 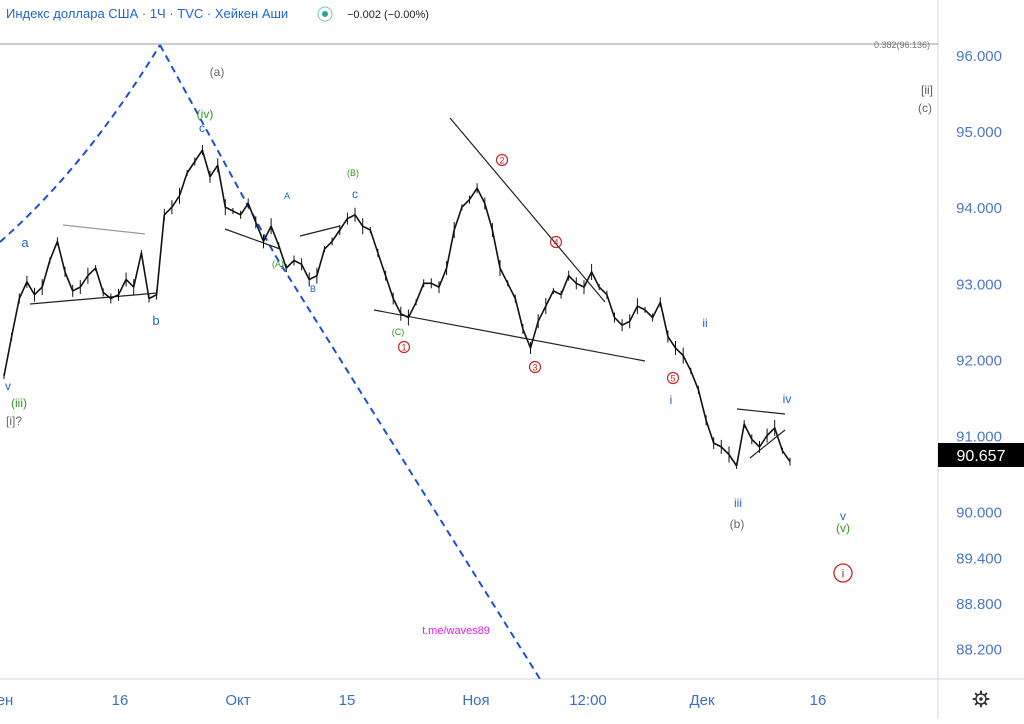 What do you see at coordinates (155, 320) in the screenshot?
I see `wave-label-b: b` at bounding box center [155, 320].